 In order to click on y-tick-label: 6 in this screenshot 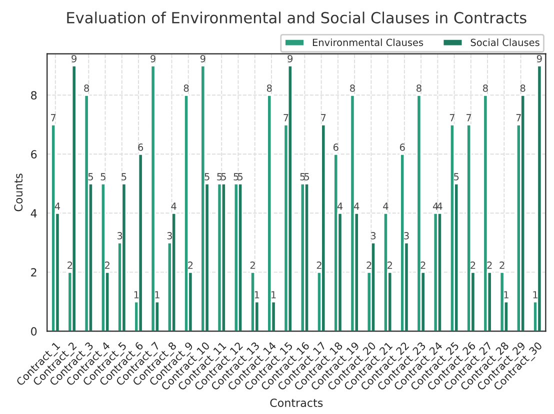, I will do `click(34, 154)`.